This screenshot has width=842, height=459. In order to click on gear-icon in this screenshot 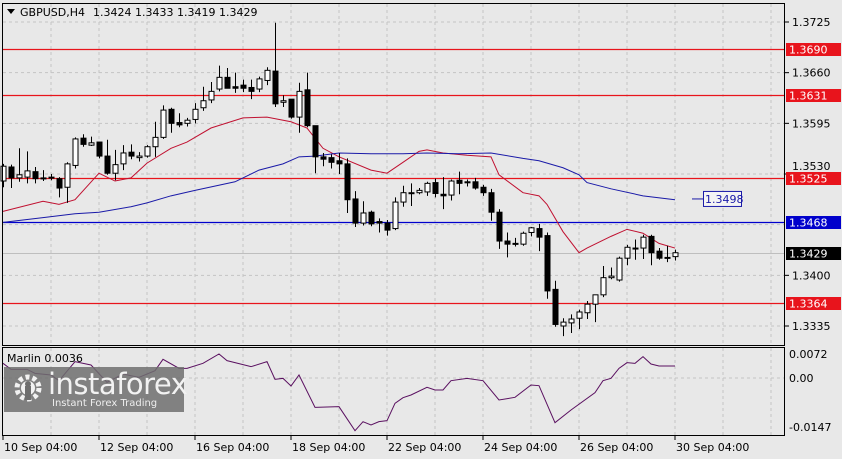, I will do `click(28, 388)`.